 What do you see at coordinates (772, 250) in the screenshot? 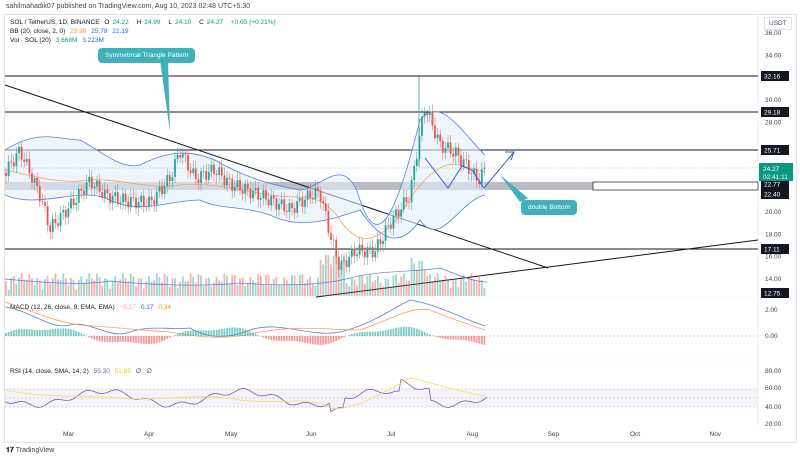
I see `level-tag: 17.11` at bounding box center [772, 250].